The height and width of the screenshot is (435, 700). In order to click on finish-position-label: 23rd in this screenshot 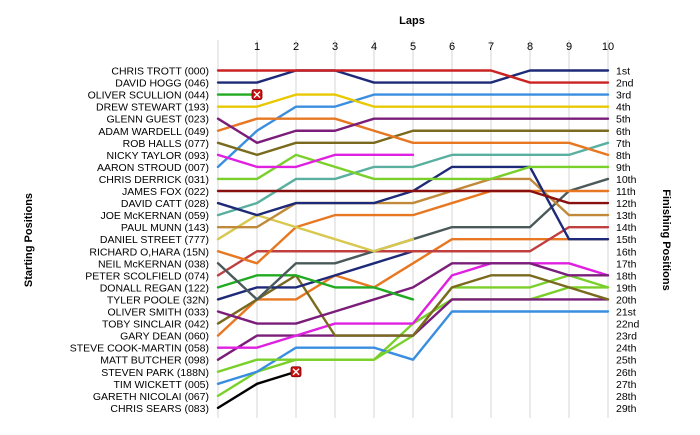, I will do `click(626, 337)`.